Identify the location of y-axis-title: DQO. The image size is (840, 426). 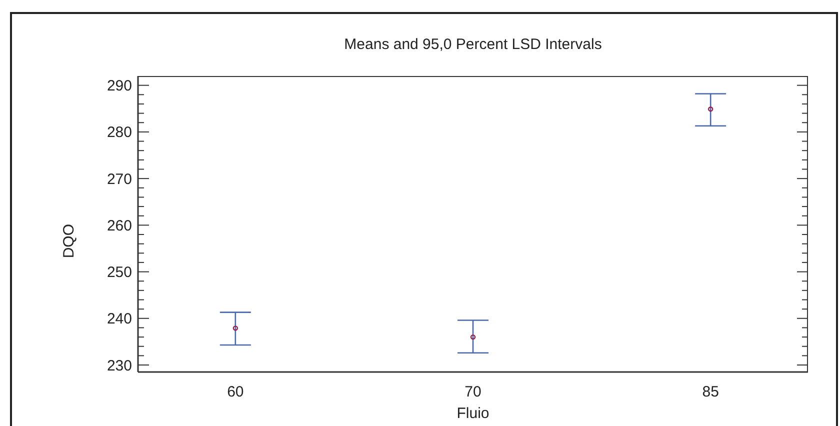
(69, 241).